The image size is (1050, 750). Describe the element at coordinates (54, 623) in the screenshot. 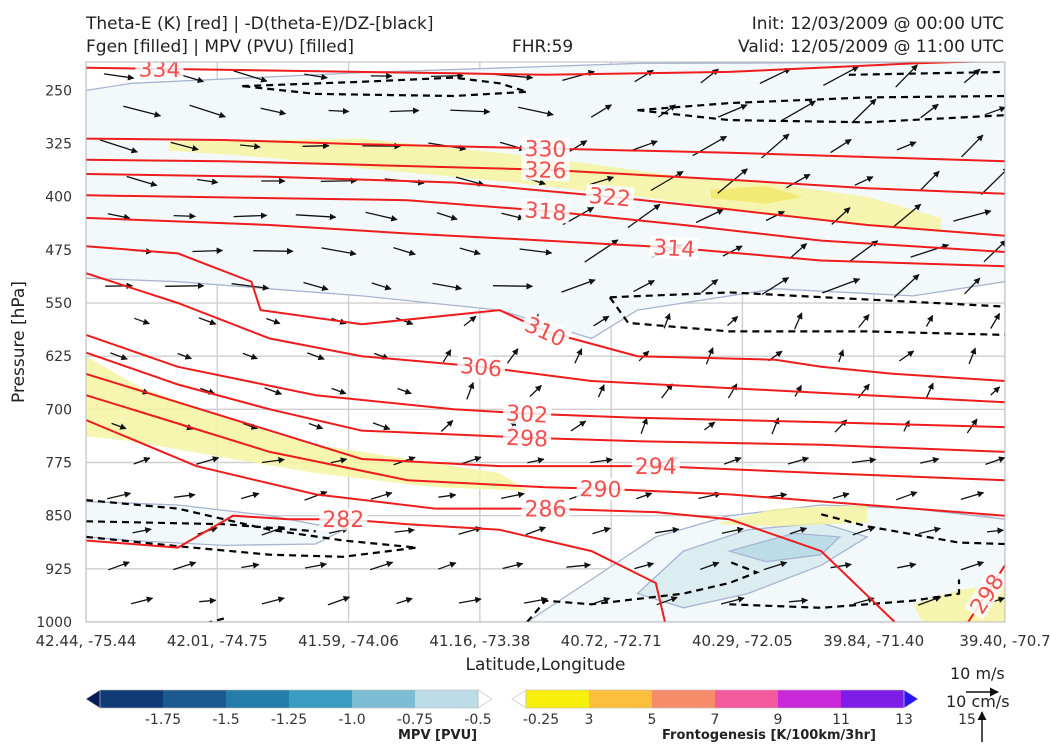

I see `y-tick-label: 1000` at that location.